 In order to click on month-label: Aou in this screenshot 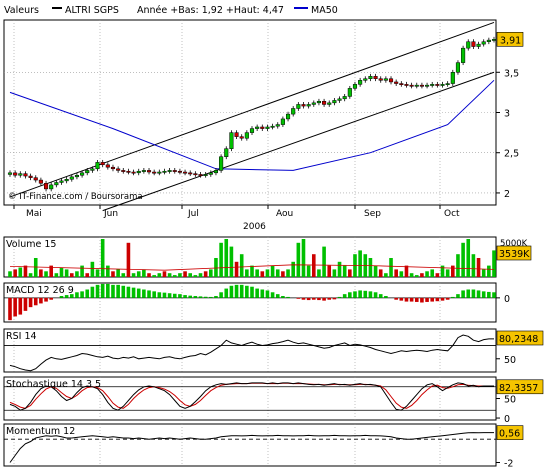, I will do `click(284, 214)`.